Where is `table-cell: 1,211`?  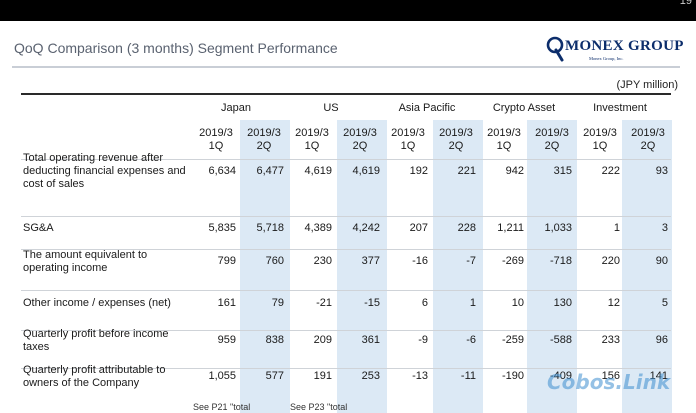 table-cell: 1,211 is located at coordinates (510, 228).